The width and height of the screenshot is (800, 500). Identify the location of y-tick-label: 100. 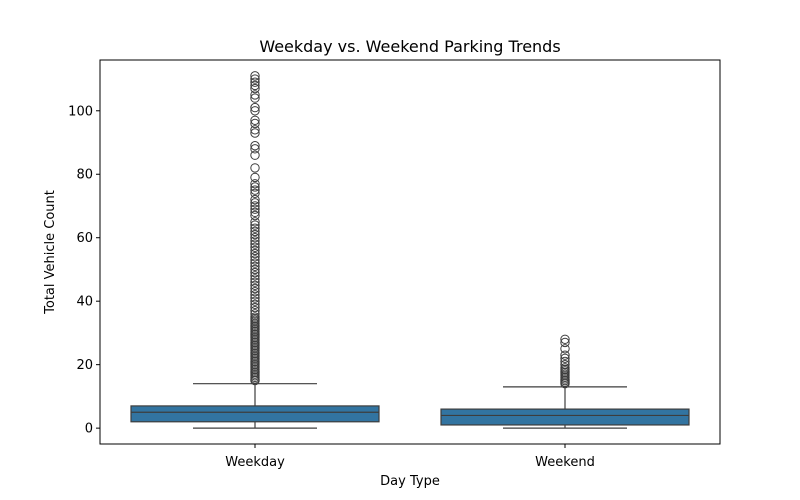
(80, 111).